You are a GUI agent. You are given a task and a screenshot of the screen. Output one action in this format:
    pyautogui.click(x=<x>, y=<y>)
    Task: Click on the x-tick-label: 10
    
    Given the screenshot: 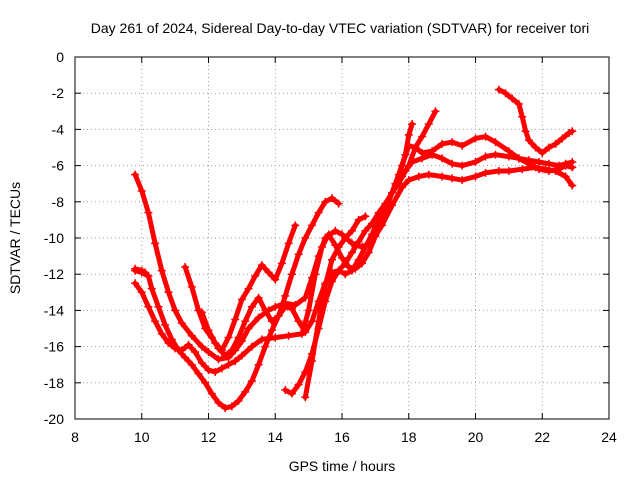 What is the action you would take?
    pyautogui.click(x=142, y=437)
    